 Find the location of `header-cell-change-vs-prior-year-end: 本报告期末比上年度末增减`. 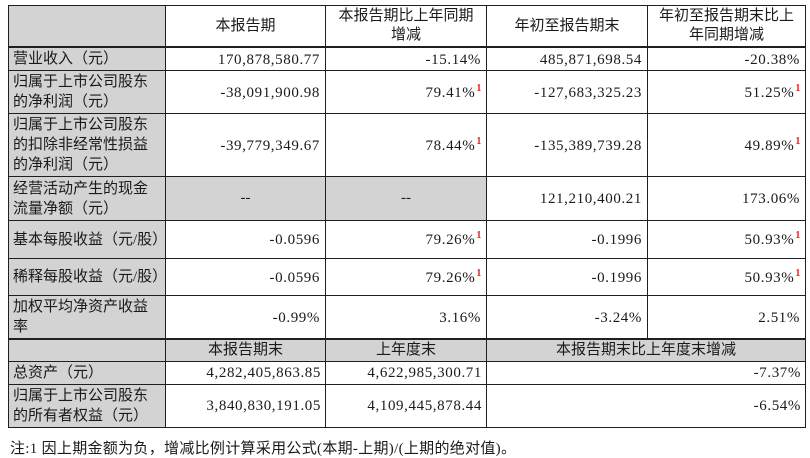

header-cell-change-vs-prior-year-end: 本报告期末比上年度末增减 is located at coordinates (646, 350).